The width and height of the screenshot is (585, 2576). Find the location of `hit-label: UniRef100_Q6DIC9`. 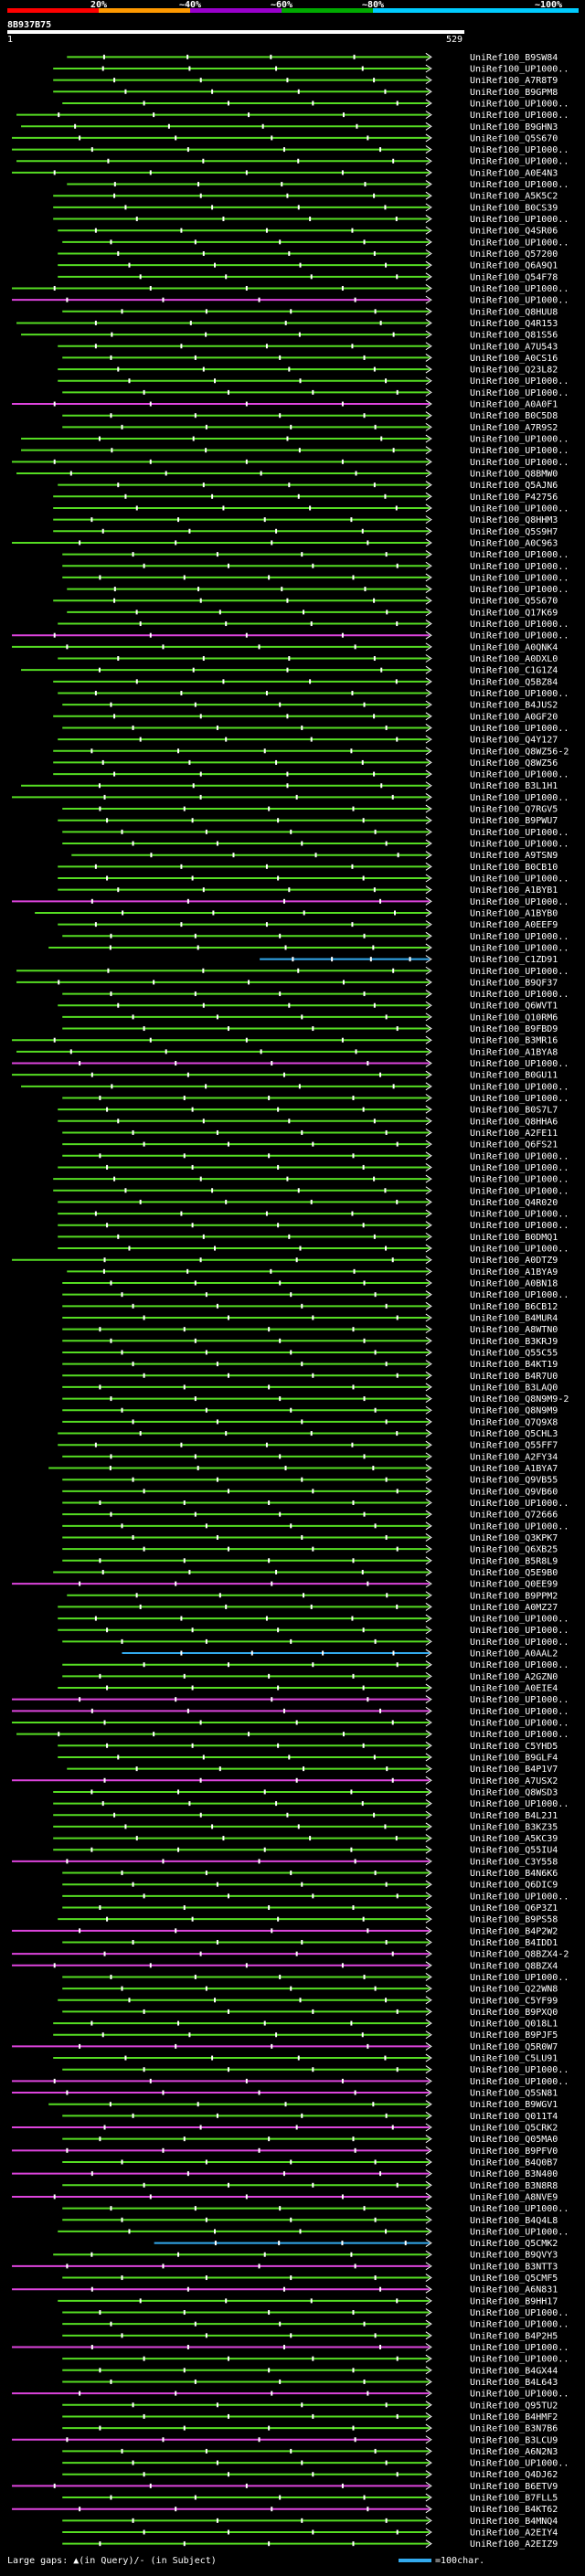

hit-label: UniRef100_Q6DIC9 is located at coordinates (514, 1886).